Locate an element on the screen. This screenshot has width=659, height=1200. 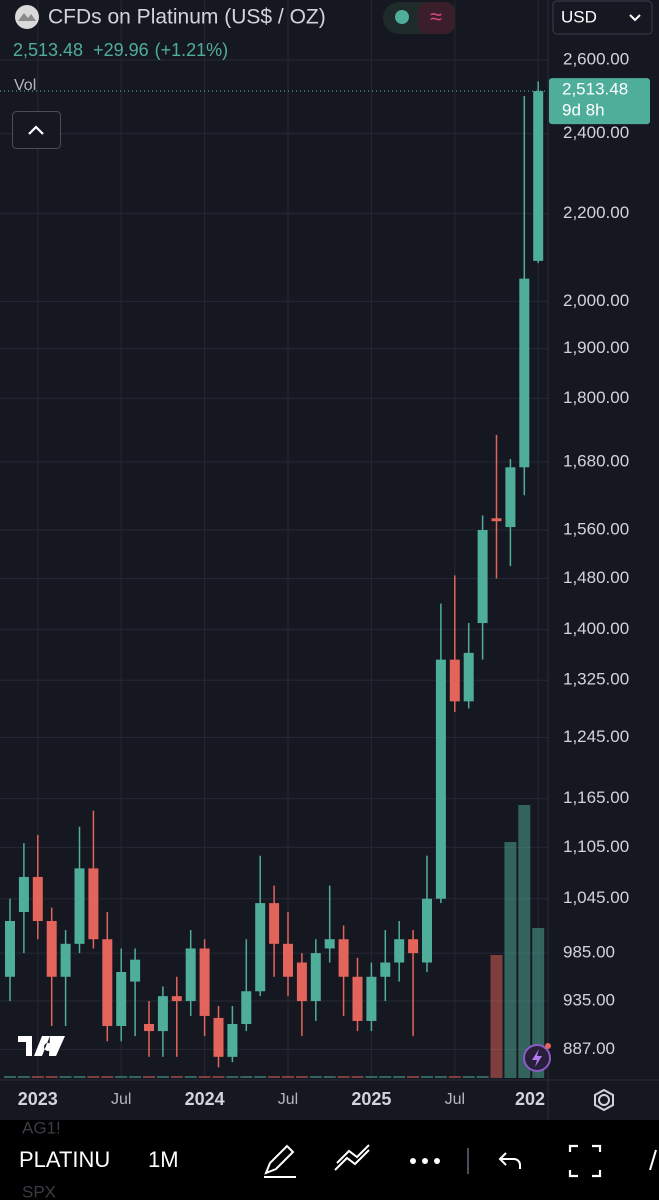
dropdown-arrow is located at coordinates (635, 18).